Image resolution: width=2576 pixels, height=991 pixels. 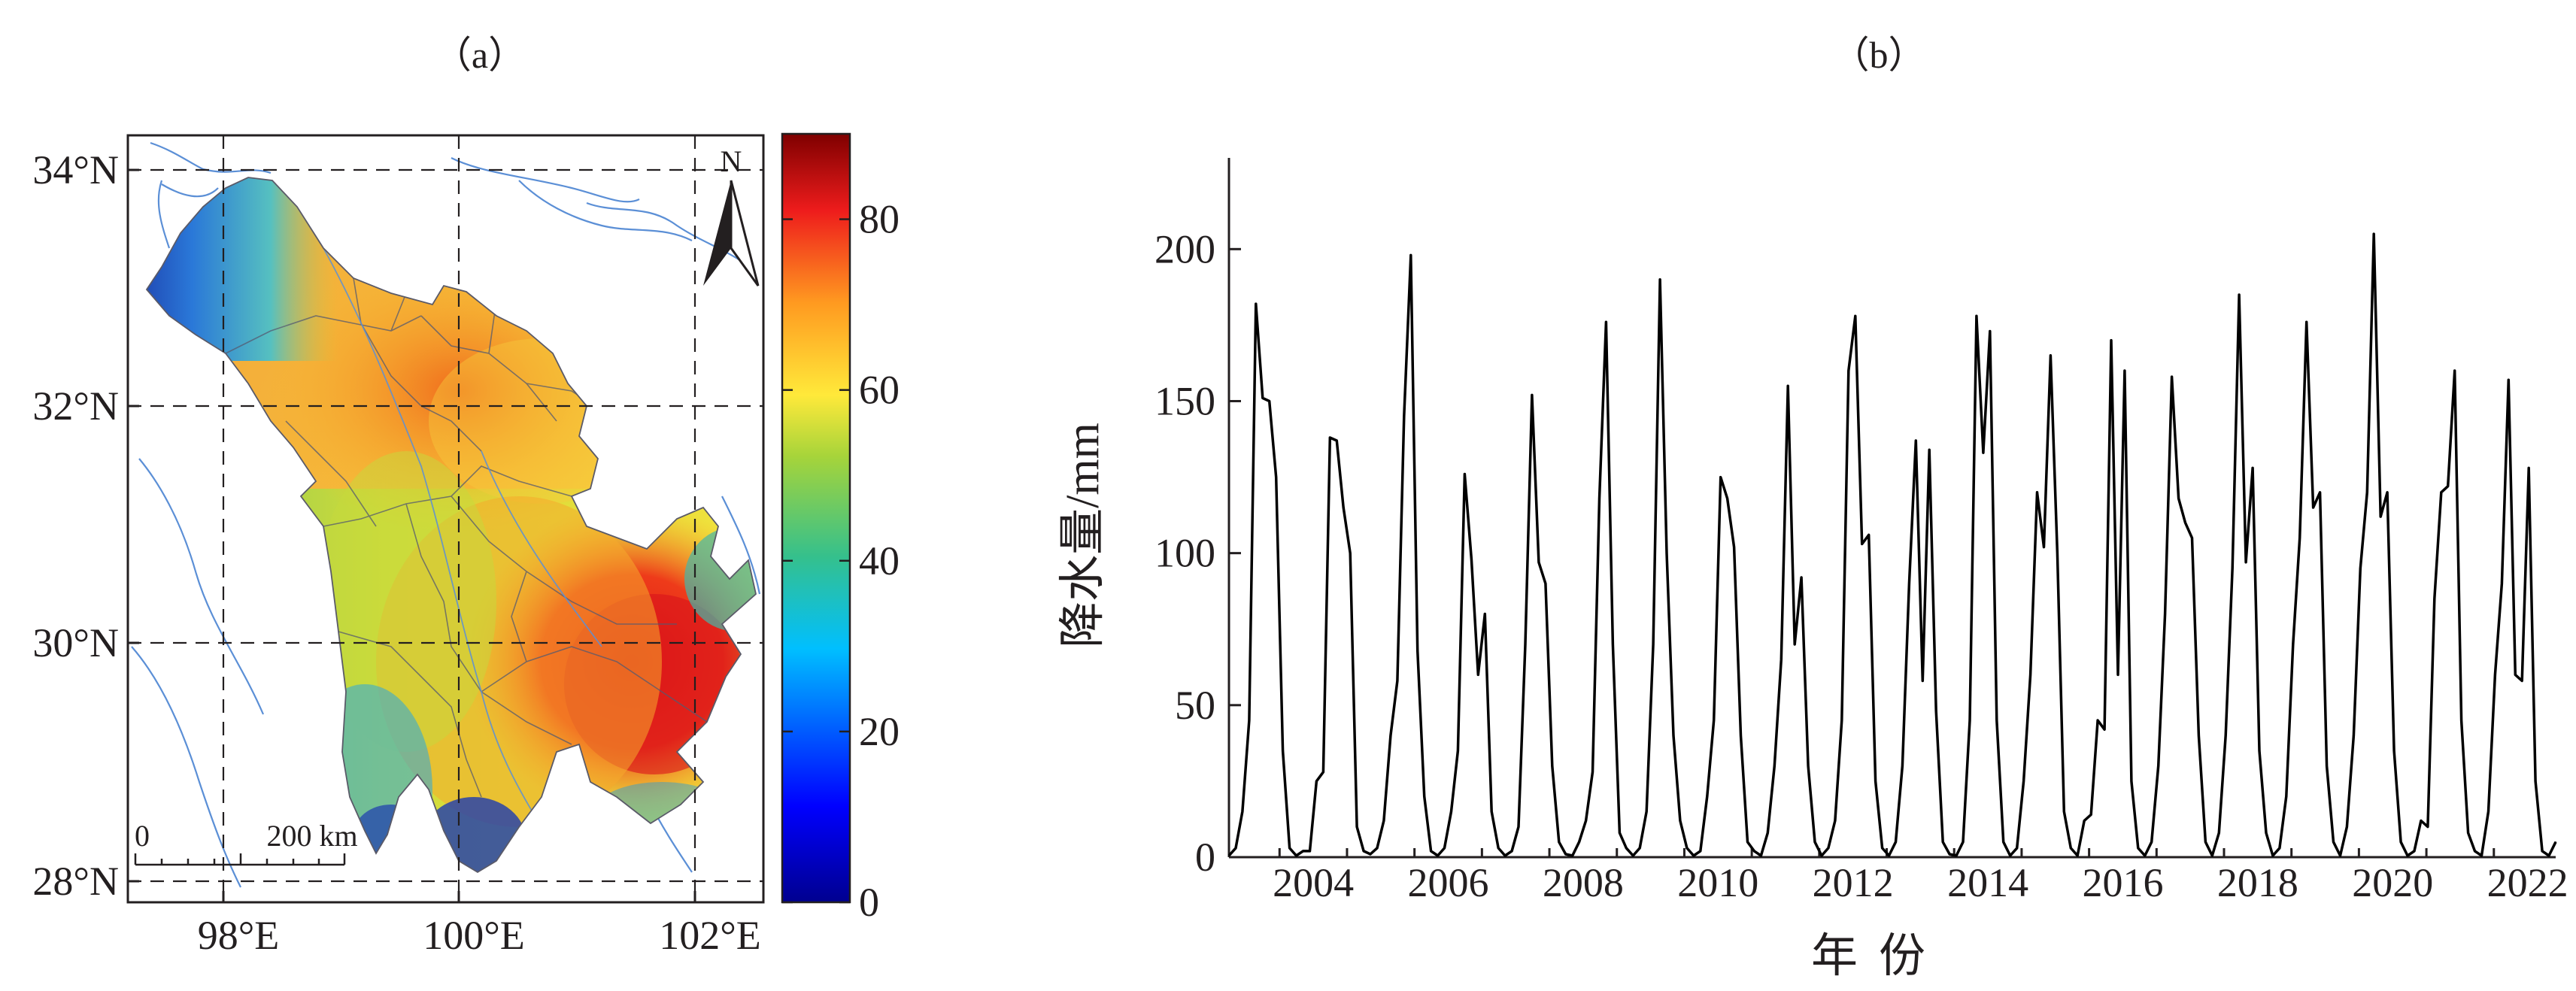 I want to click on y-tick-label: 50, so click(x=1195, y=705).